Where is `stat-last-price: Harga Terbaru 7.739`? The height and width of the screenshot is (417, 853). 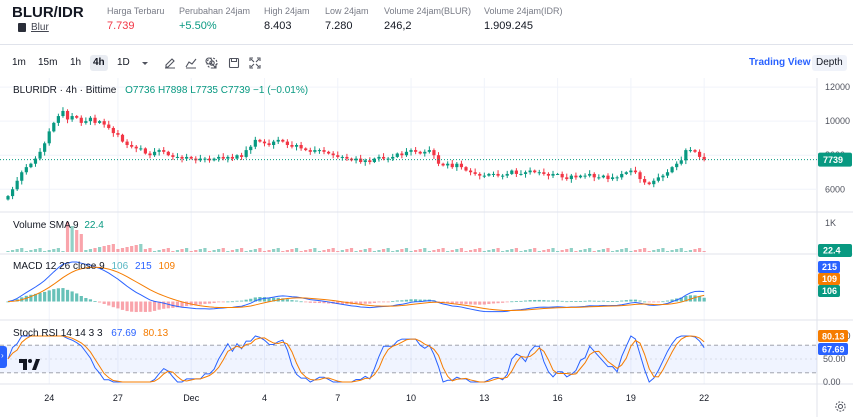
stat-last-price: Harga Terbaru 7.739 is located at coordinates (135, 19).